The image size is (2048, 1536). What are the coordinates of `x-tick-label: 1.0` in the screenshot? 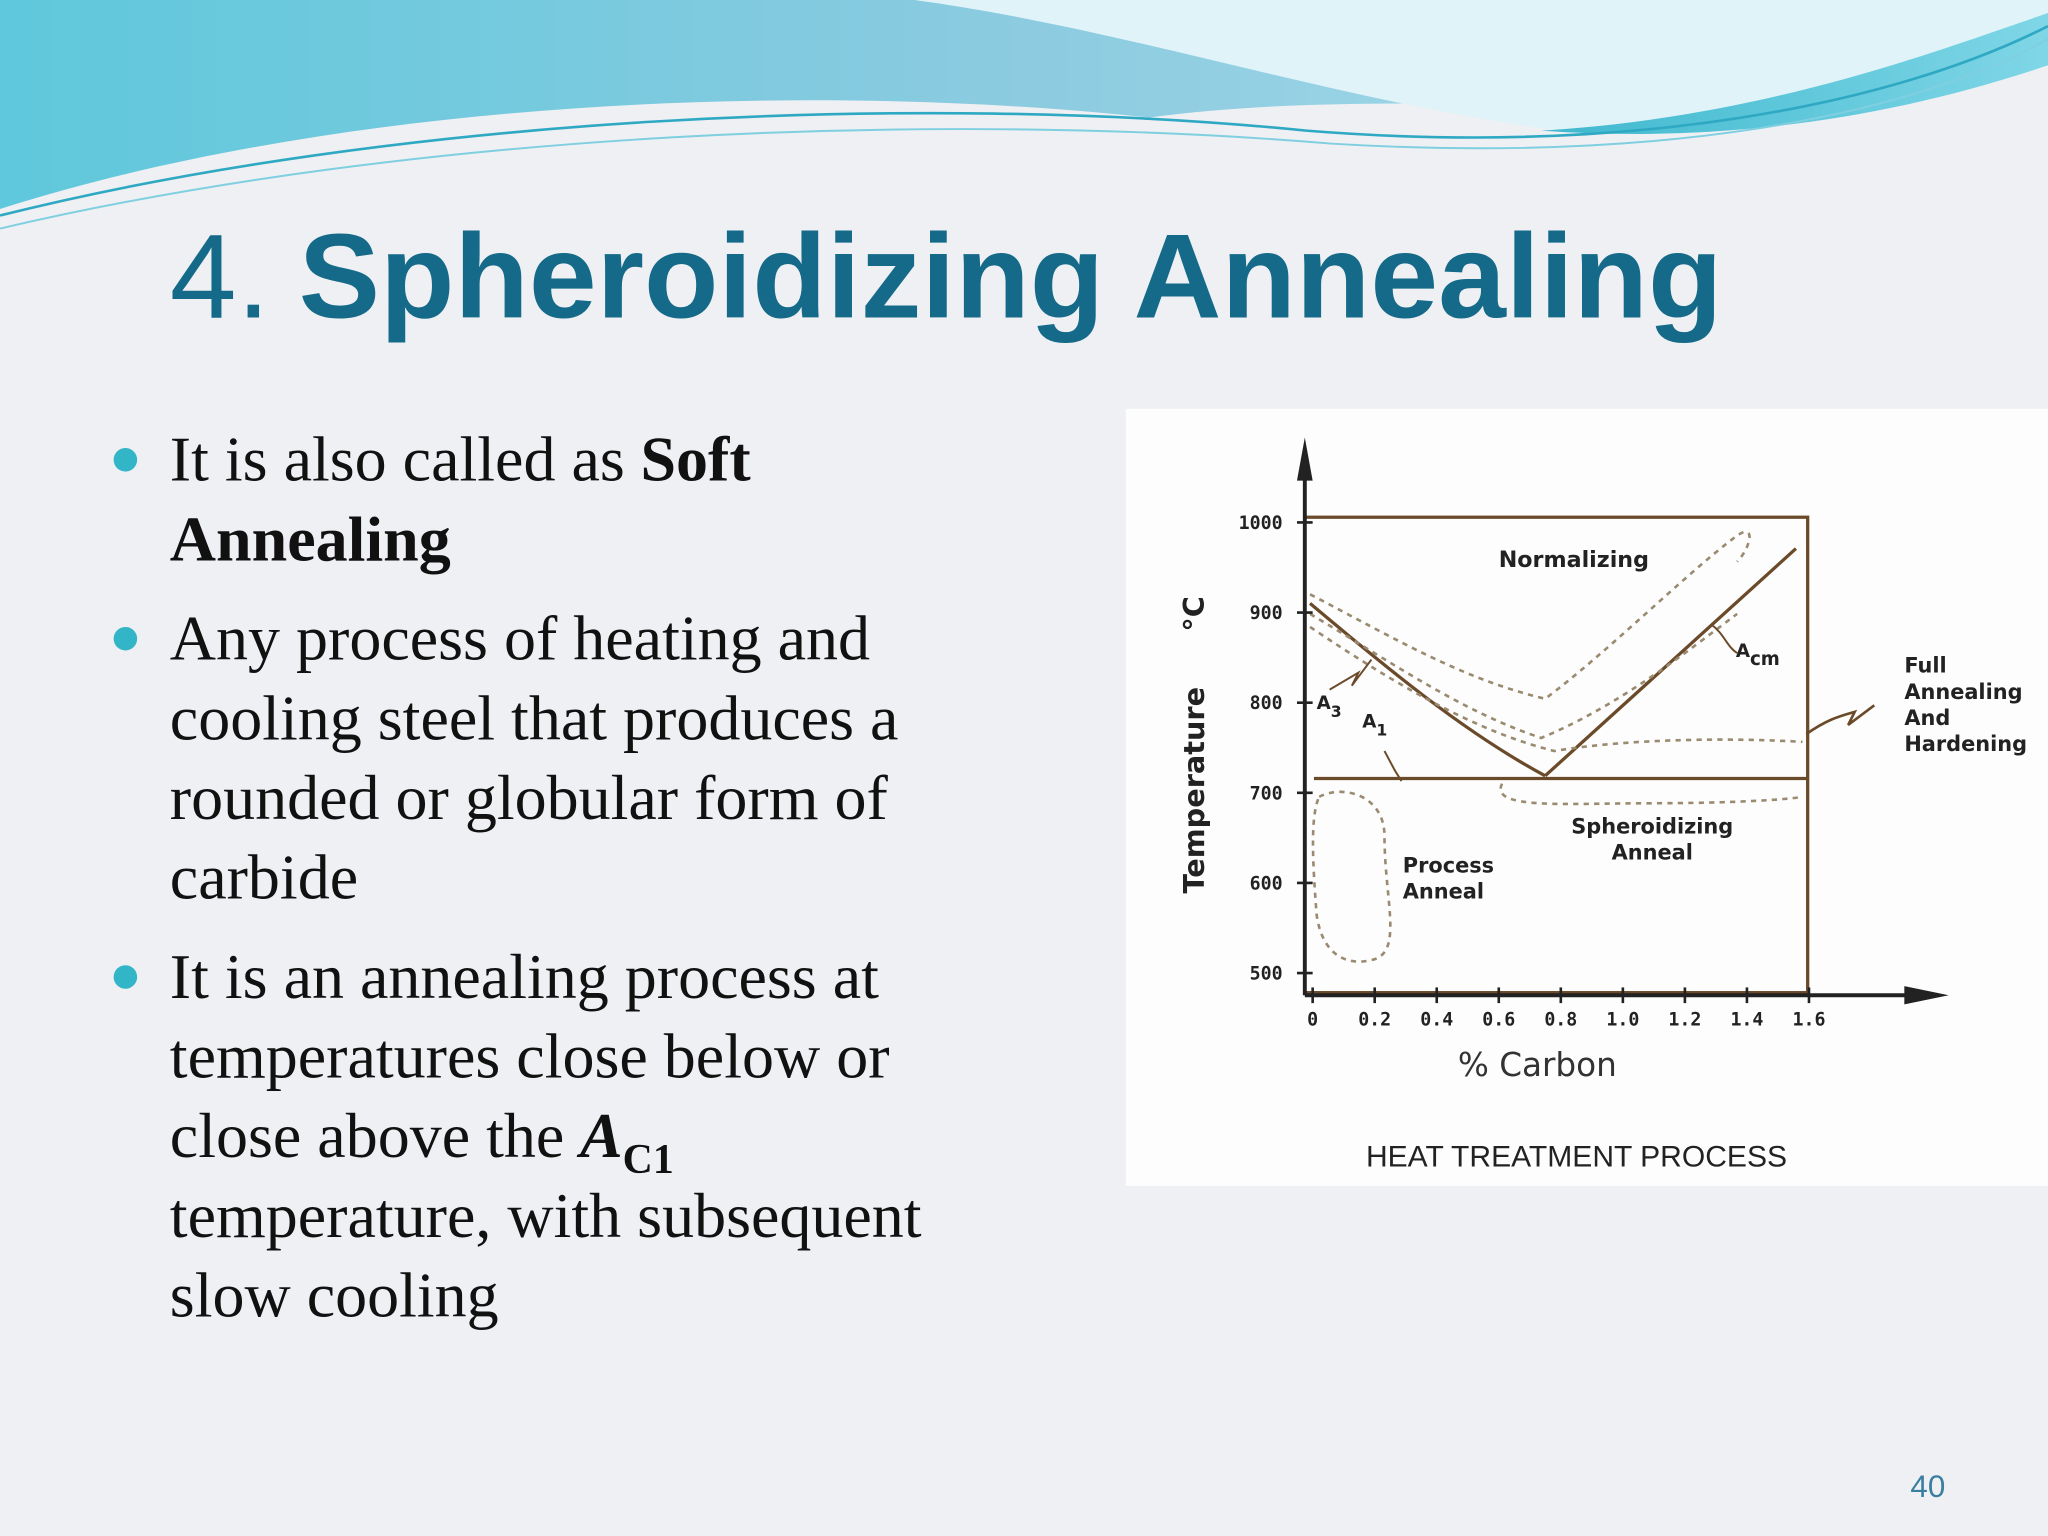 It's located at (1622, 1019).